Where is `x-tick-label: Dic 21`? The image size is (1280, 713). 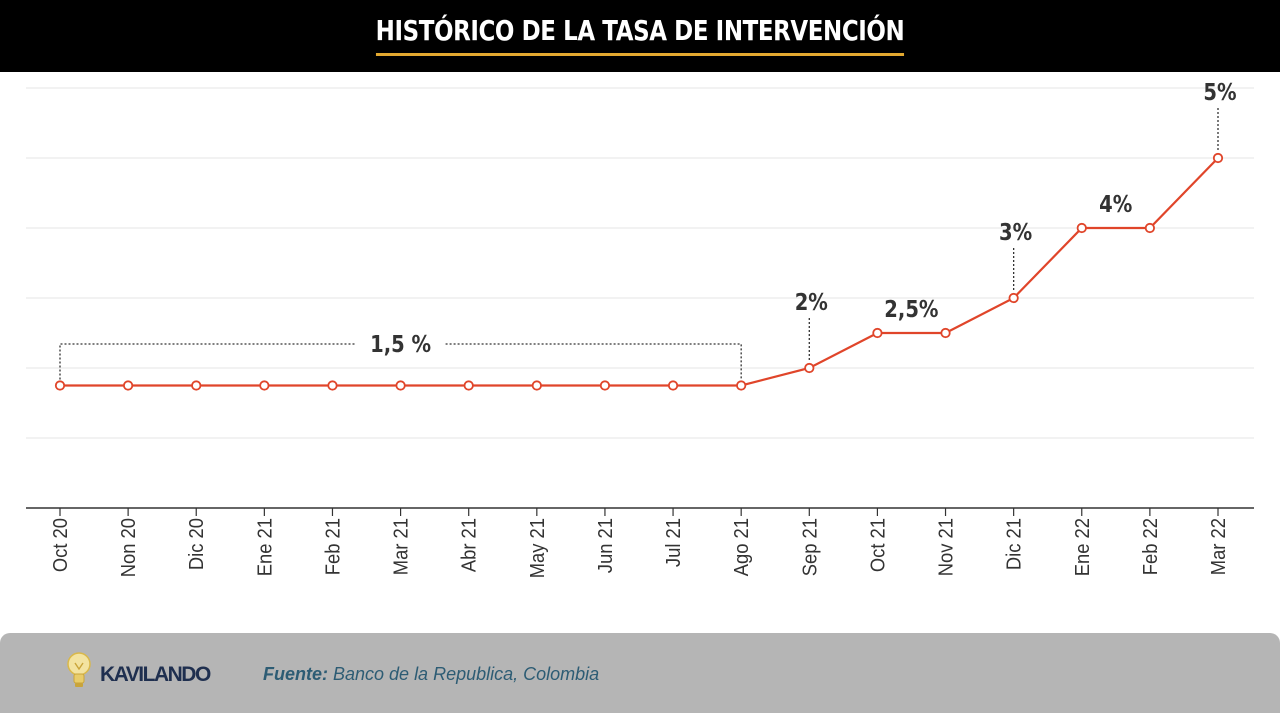
x-tick-label: Dic 21 is located at coordinates (1015, 544).